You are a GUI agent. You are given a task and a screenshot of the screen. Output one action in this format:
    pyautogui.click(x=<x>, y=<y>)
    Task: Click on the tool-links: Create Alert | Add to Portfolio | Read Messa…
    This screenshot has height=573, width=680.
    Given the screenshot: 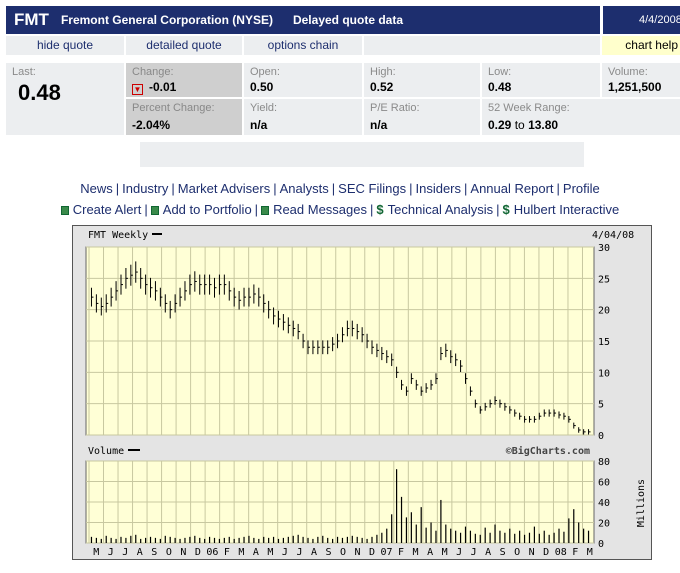 What is the action you would take?
    pyautogui.click(x=340, y=209)
    